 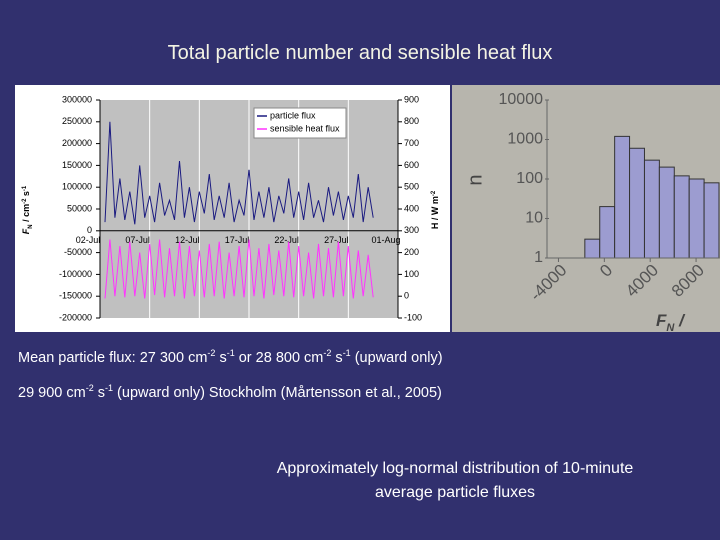 What do you see at coordinates (525, 139) in the screenshot?
I see `y-tick-label: 1000` at bounding box center [525, 139].